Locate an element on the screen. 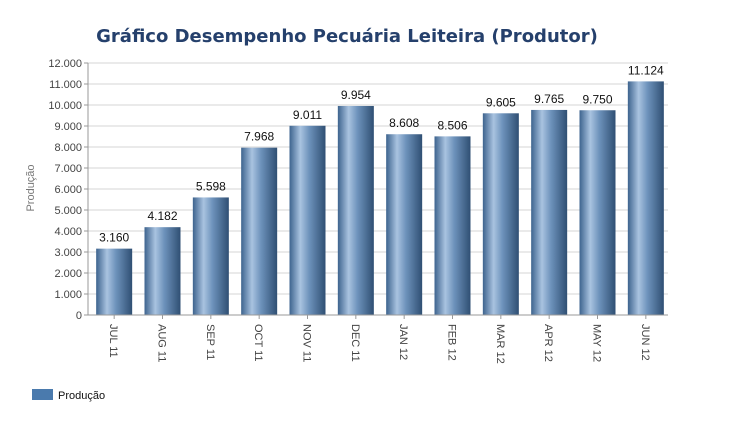  y-tick-label: 1.000 is located at coordinates (68, 295).